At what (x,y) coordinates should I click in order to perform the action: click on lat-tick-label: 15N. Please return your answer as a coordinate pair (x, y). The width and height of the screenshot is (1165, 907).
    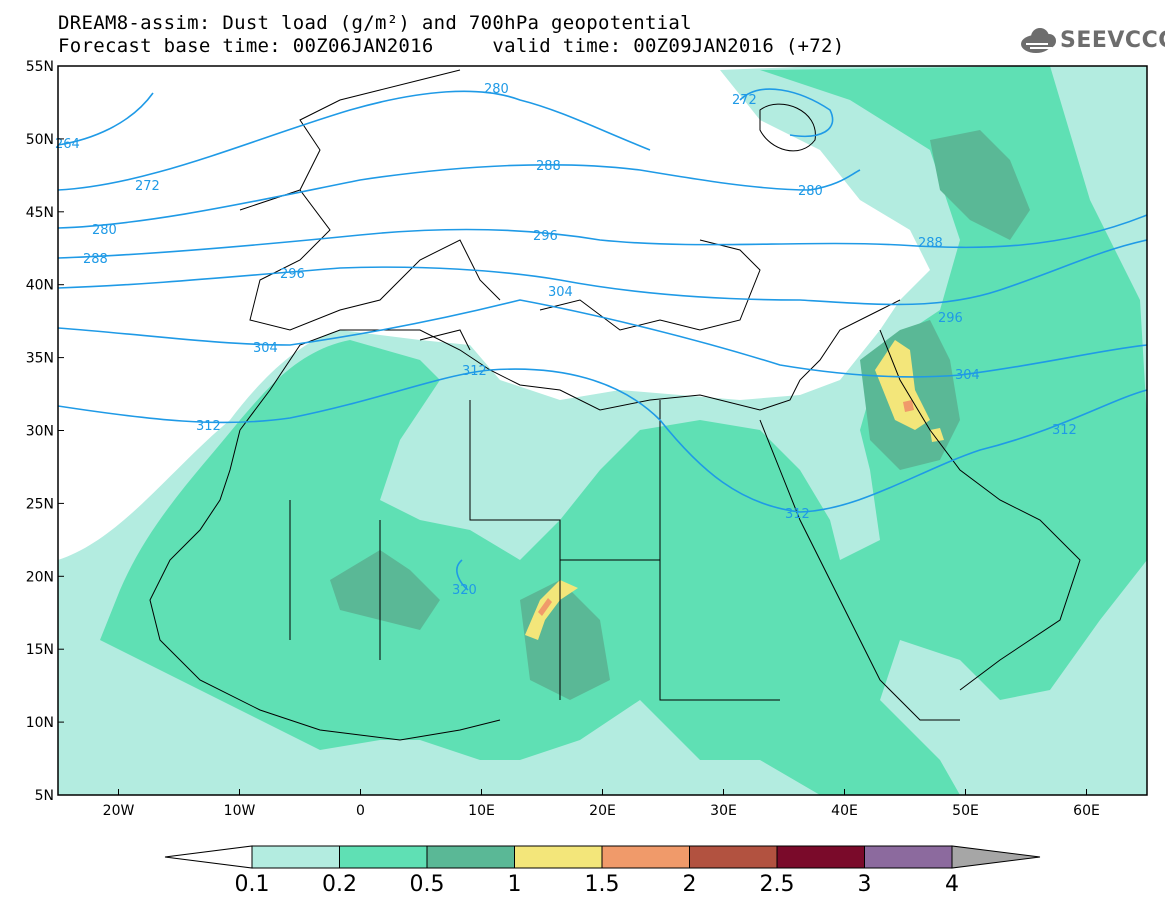
    Looking at the image, I should click on (40, 650).